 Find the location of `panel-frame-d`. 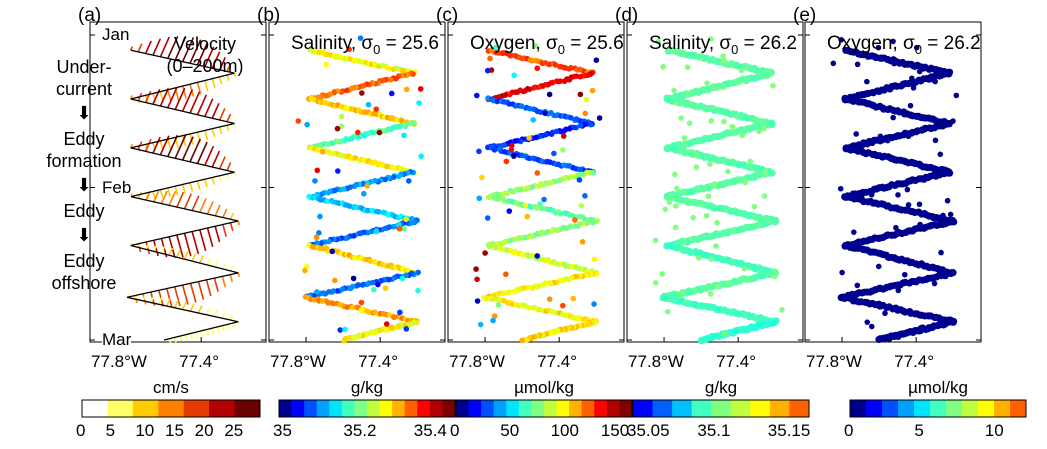

panel-frame-d is located at coordinates (715, 182).